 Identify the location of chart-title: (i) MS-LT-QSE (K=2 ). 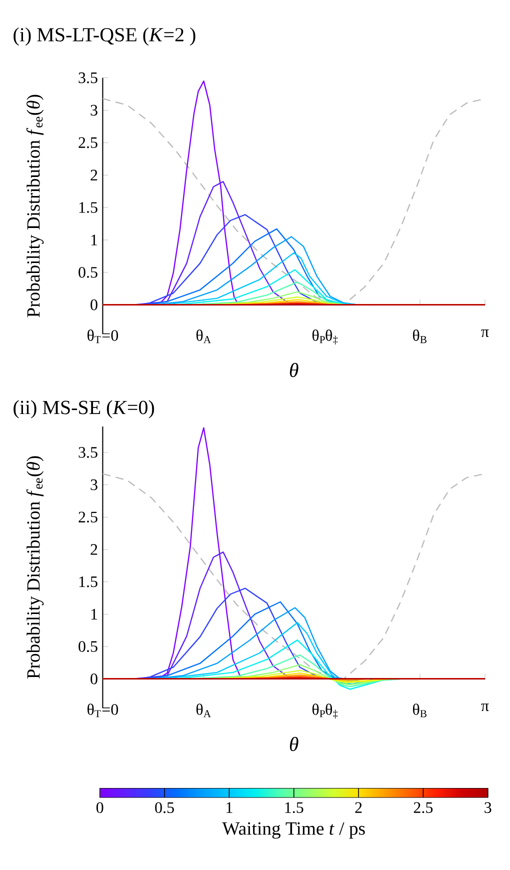
(105, 36).